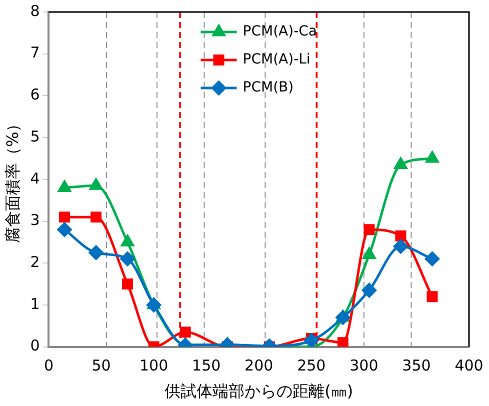 The image size is (489, 406). Describe the element at coordinates (469, 365) in the screenshot. I see `x-tick-label: 400` at that location.